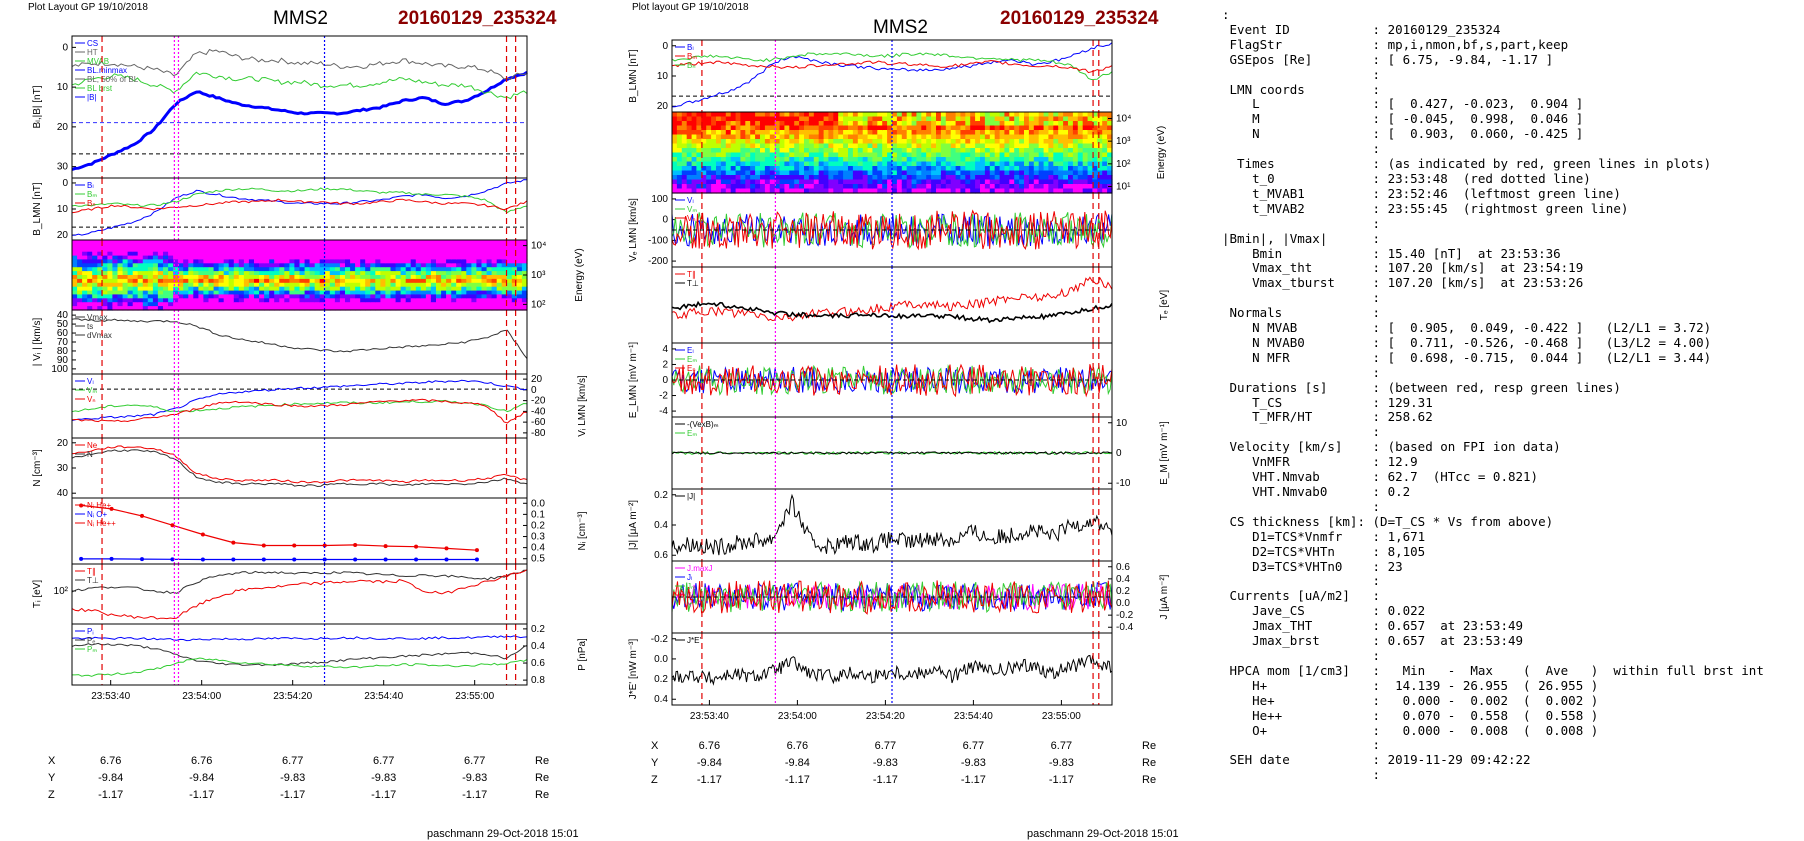  What do you see at coordinates (661, 495) in the screenshot?
I see `y-tick-label: 0.2` at bounding box center [661, 495].